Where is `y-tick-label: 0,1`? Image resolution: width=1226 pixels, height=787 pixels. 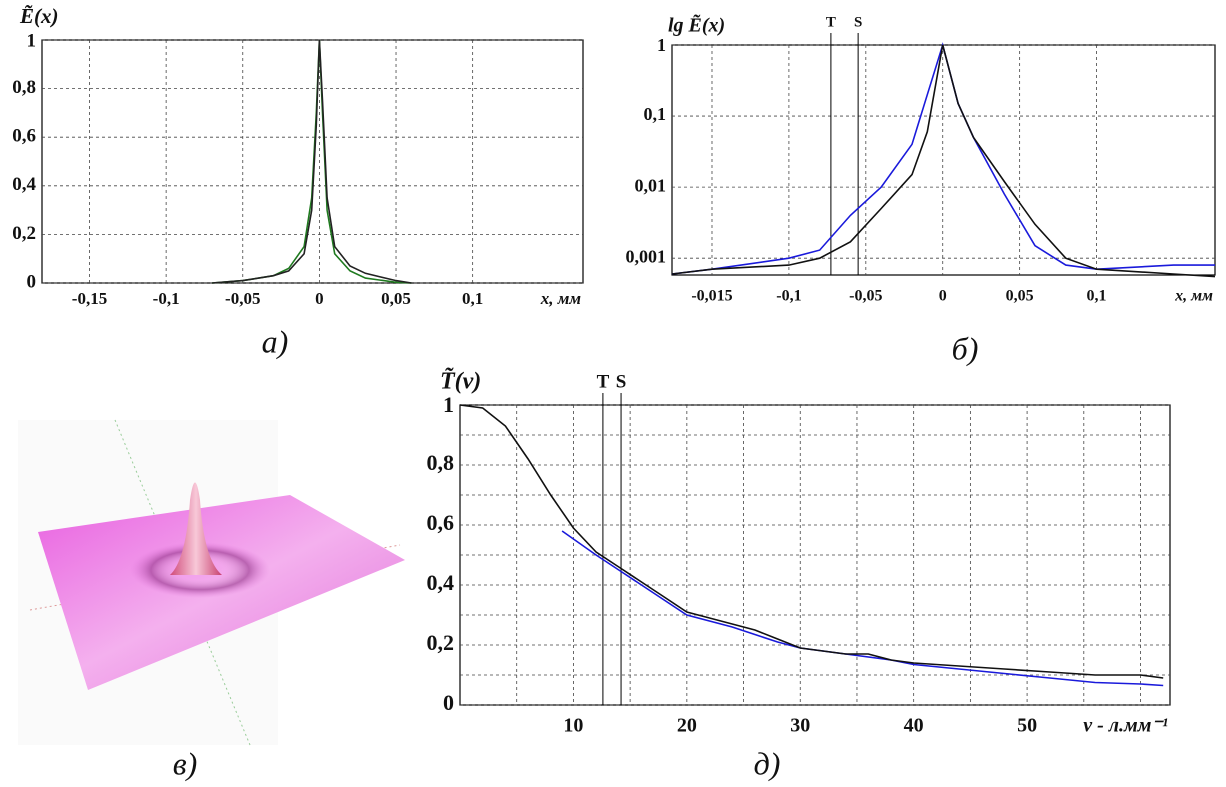 y-tick-label: 0,1 is located at coordinates (655, 114).